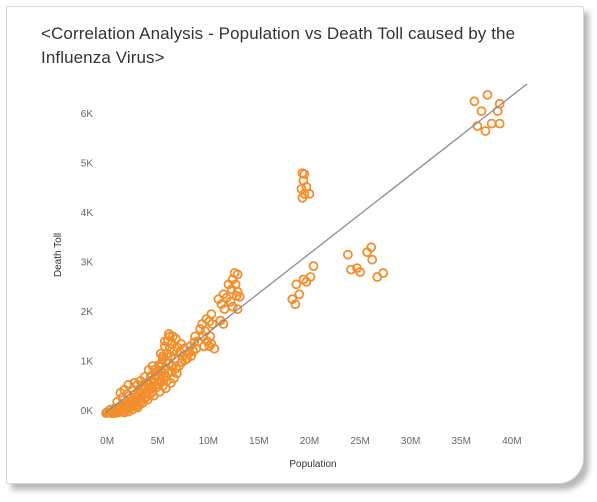 This screenshot has width=597, height=502. Describe the element at coordinates (461, 441) in the screenshot. I see `x-tick-label: 35M` at that location.